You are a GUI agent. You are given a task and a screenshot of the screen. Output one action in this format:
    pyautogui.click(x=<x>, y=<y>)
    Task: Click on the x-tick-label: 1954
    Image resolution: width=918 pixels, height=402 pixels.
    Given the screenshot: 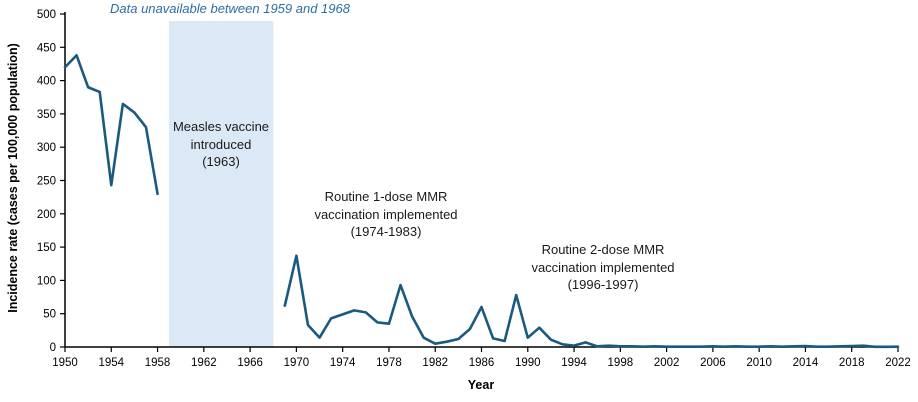 What is the action you would take?
    pyautogui.click(x=111, y=363)
    